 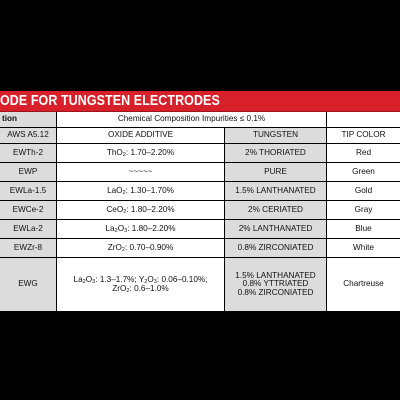 I want to click on title-bar: ODE FOR TUNGSTEN ELECTRODES, so click(x=200, y=101).